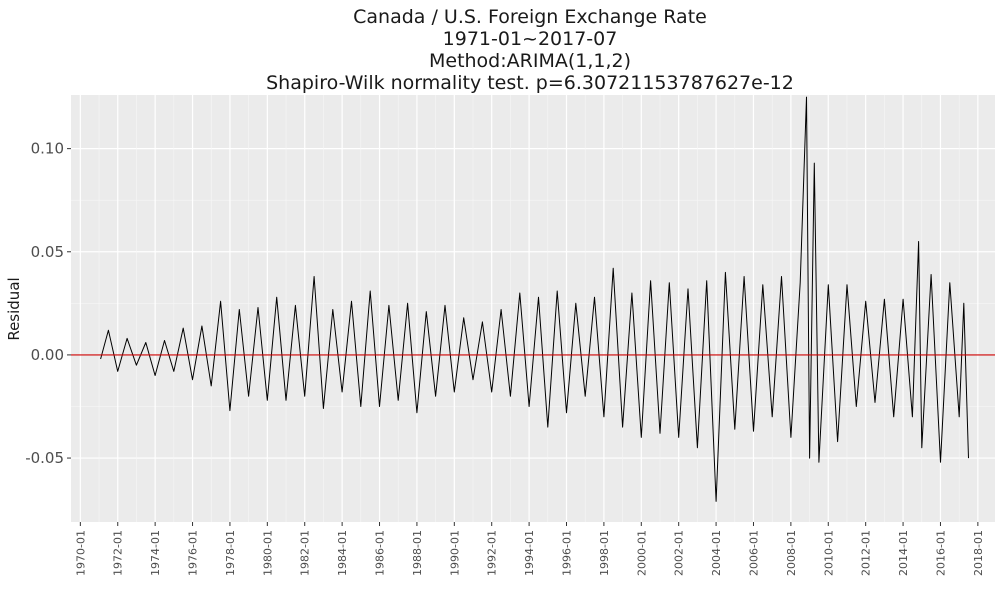  Describe the element at coordinates (230, 553) in the screenshot. I see `x-tick-label: 1978-01` at that location.